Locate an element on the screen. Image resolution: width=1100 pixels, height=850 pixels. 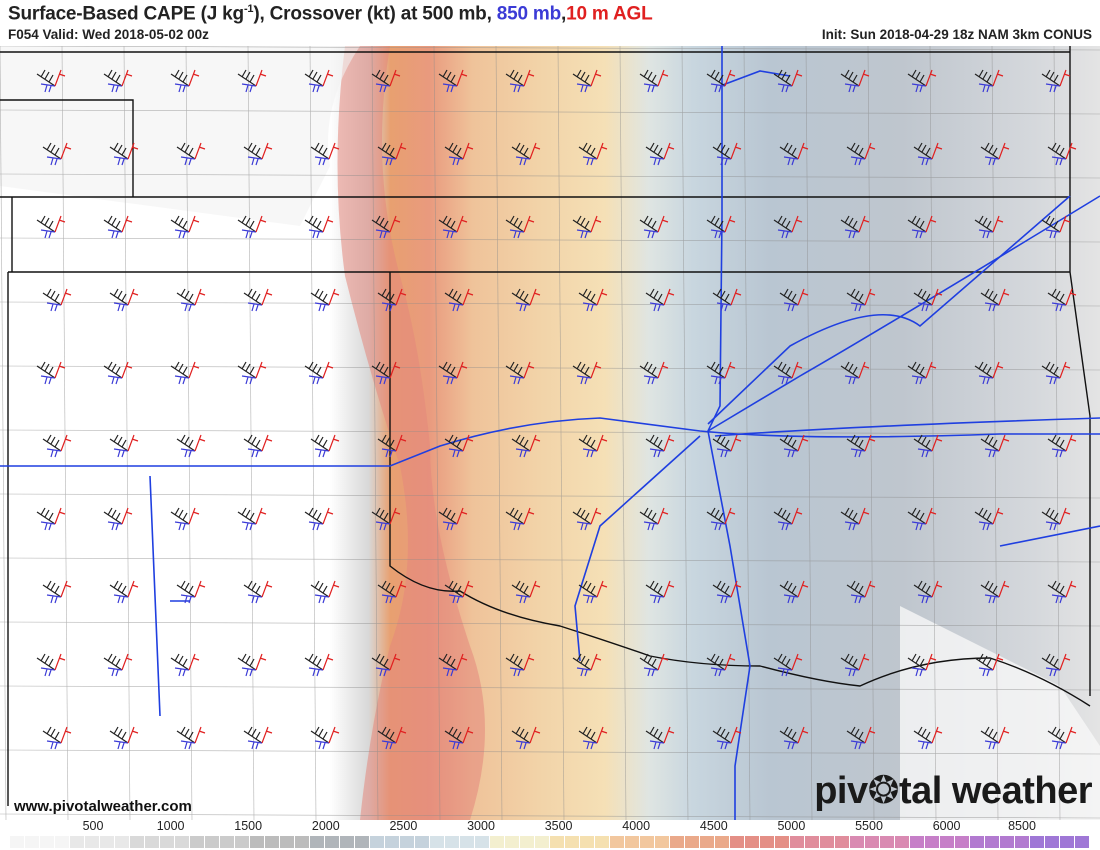
colorbar-label: 5000 is located at coordinates (791, 826).